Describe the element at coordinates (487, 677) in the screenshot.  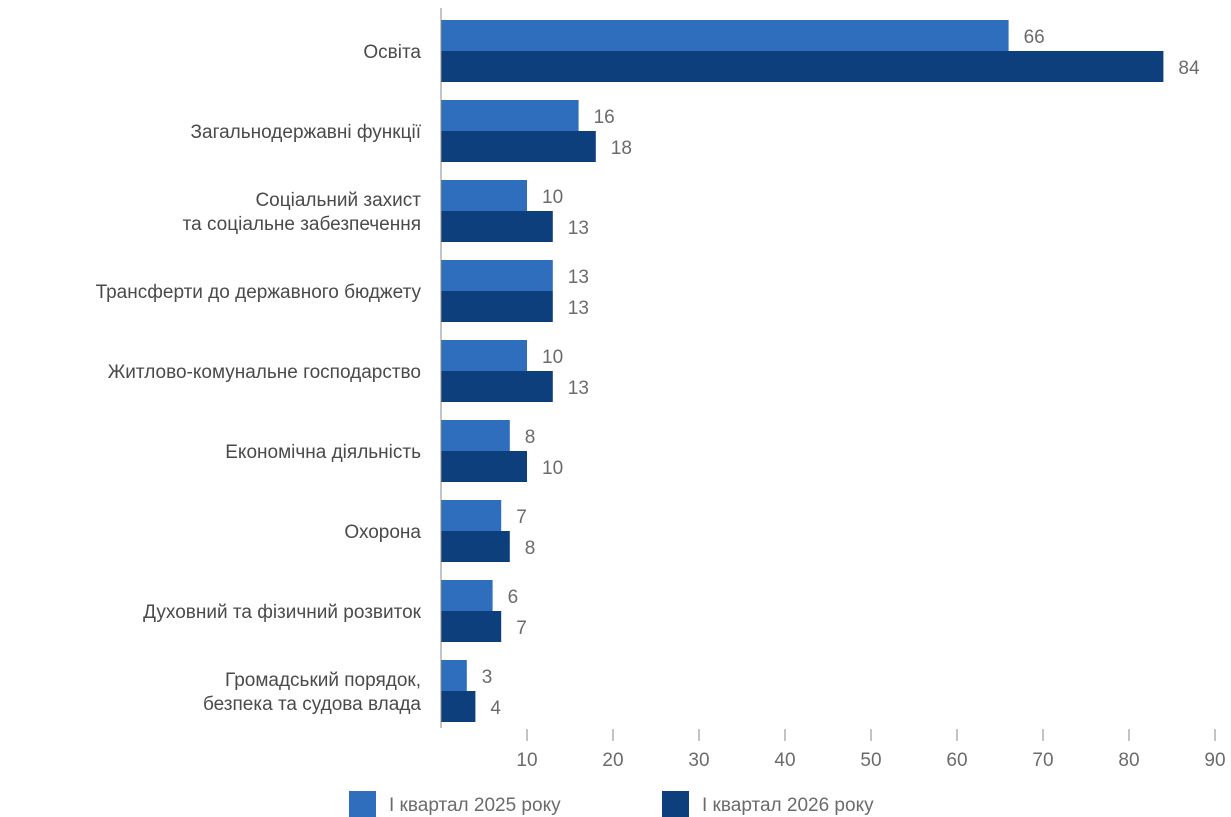
I see `data-label: 3` at that location.